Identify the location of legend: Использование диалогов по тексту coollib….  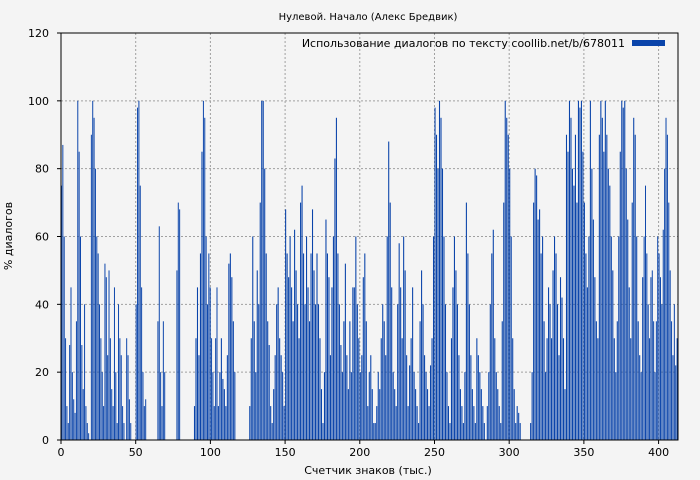
(483, 43).